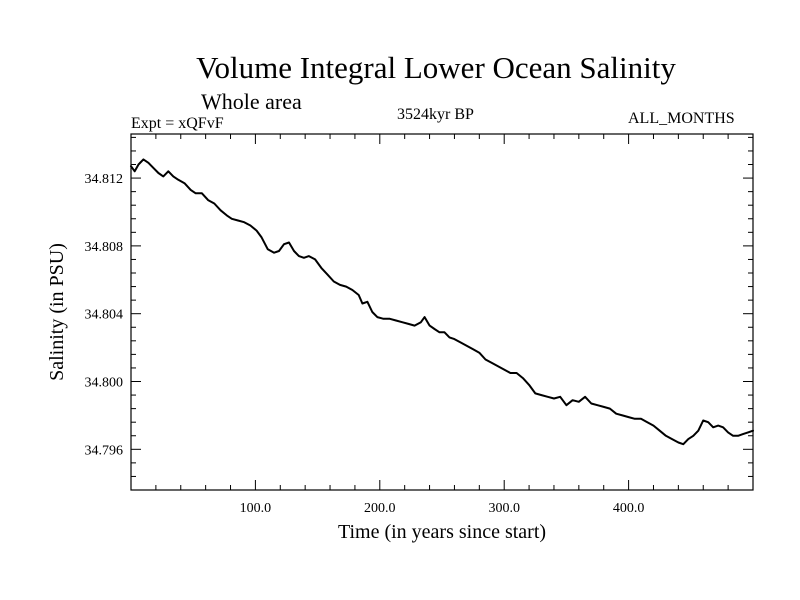  Describe the element at coordinates (629, 508) in the screenshot. I see `x-tick-label: 400.0` at that location.